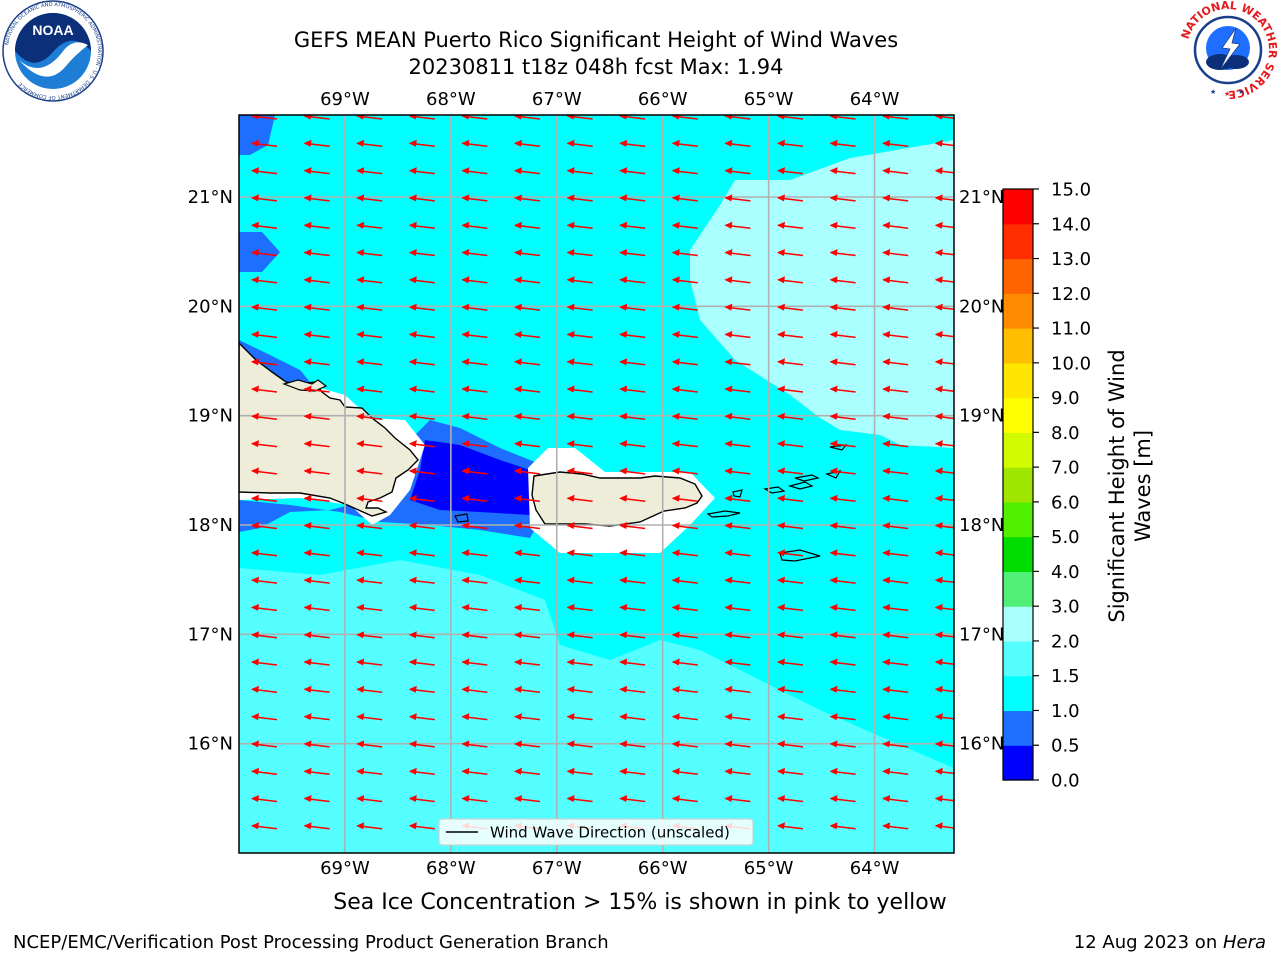  I want to click on colorbar-tick-label: 8.0, so click(1065, 433).